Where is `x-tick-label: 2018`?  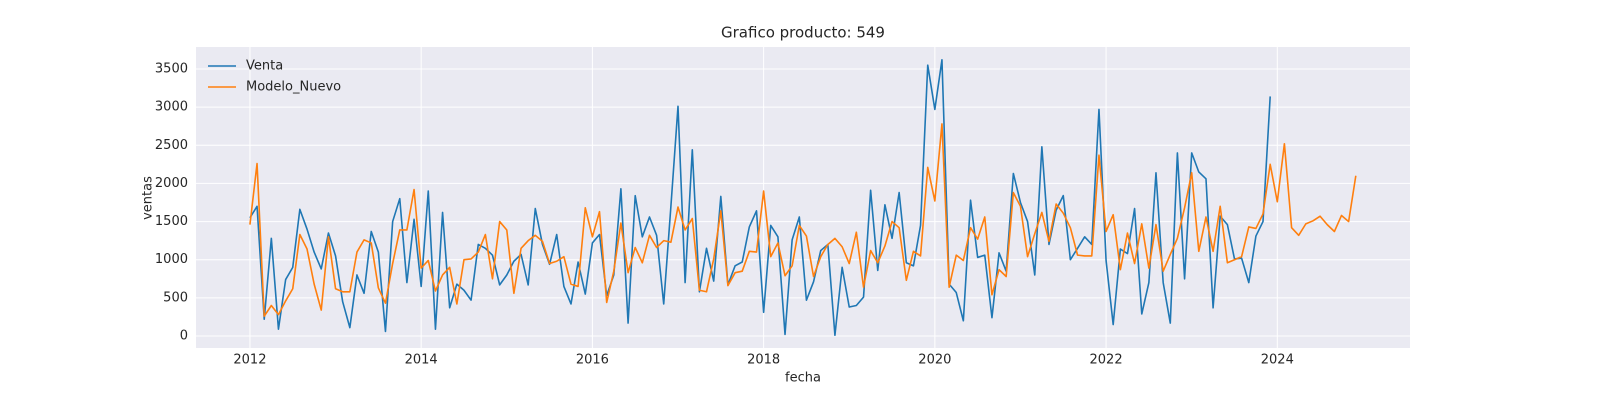
x-tick-label: 2018 is located at coordinates (763, 360).